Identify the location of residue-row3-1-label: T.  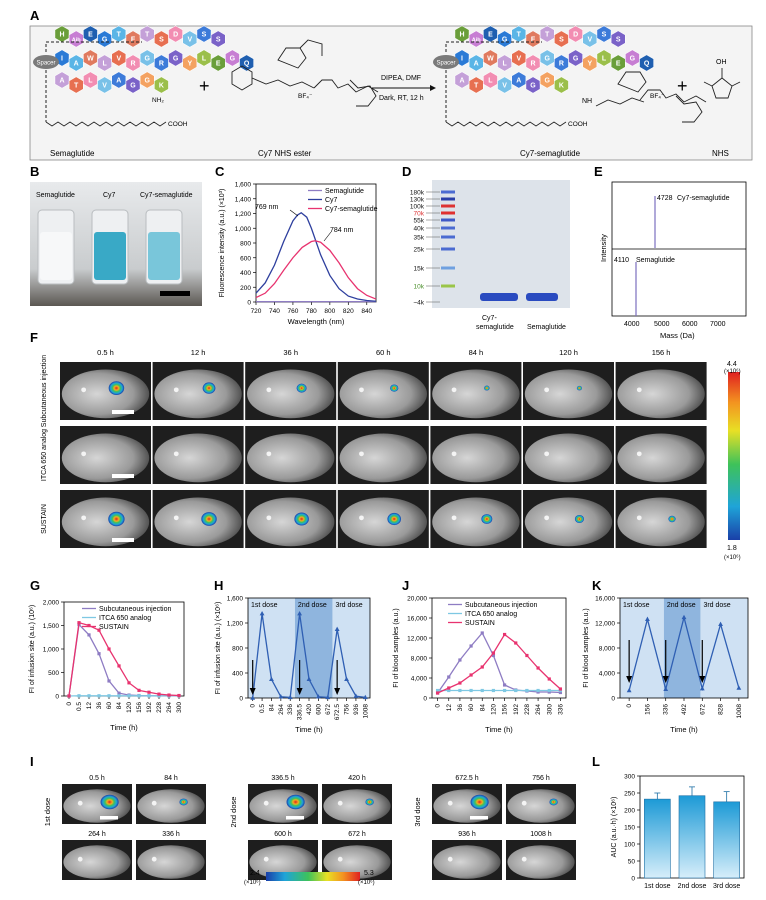
(476, 86).